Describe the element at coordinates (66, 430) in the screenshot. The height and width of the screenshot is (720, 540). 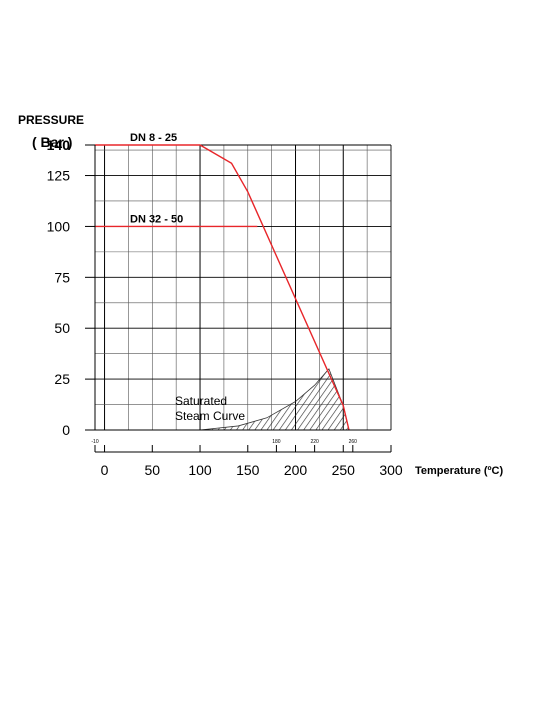
I see `y-tick-label: 0` at that location.